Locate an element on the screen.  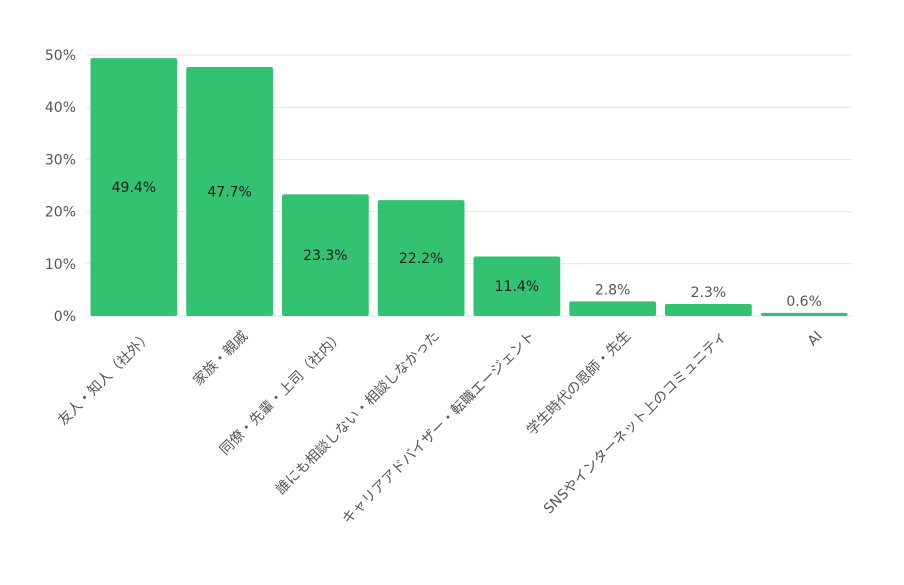
data-label-7: 0.6% is located at coordinates (804, 302).